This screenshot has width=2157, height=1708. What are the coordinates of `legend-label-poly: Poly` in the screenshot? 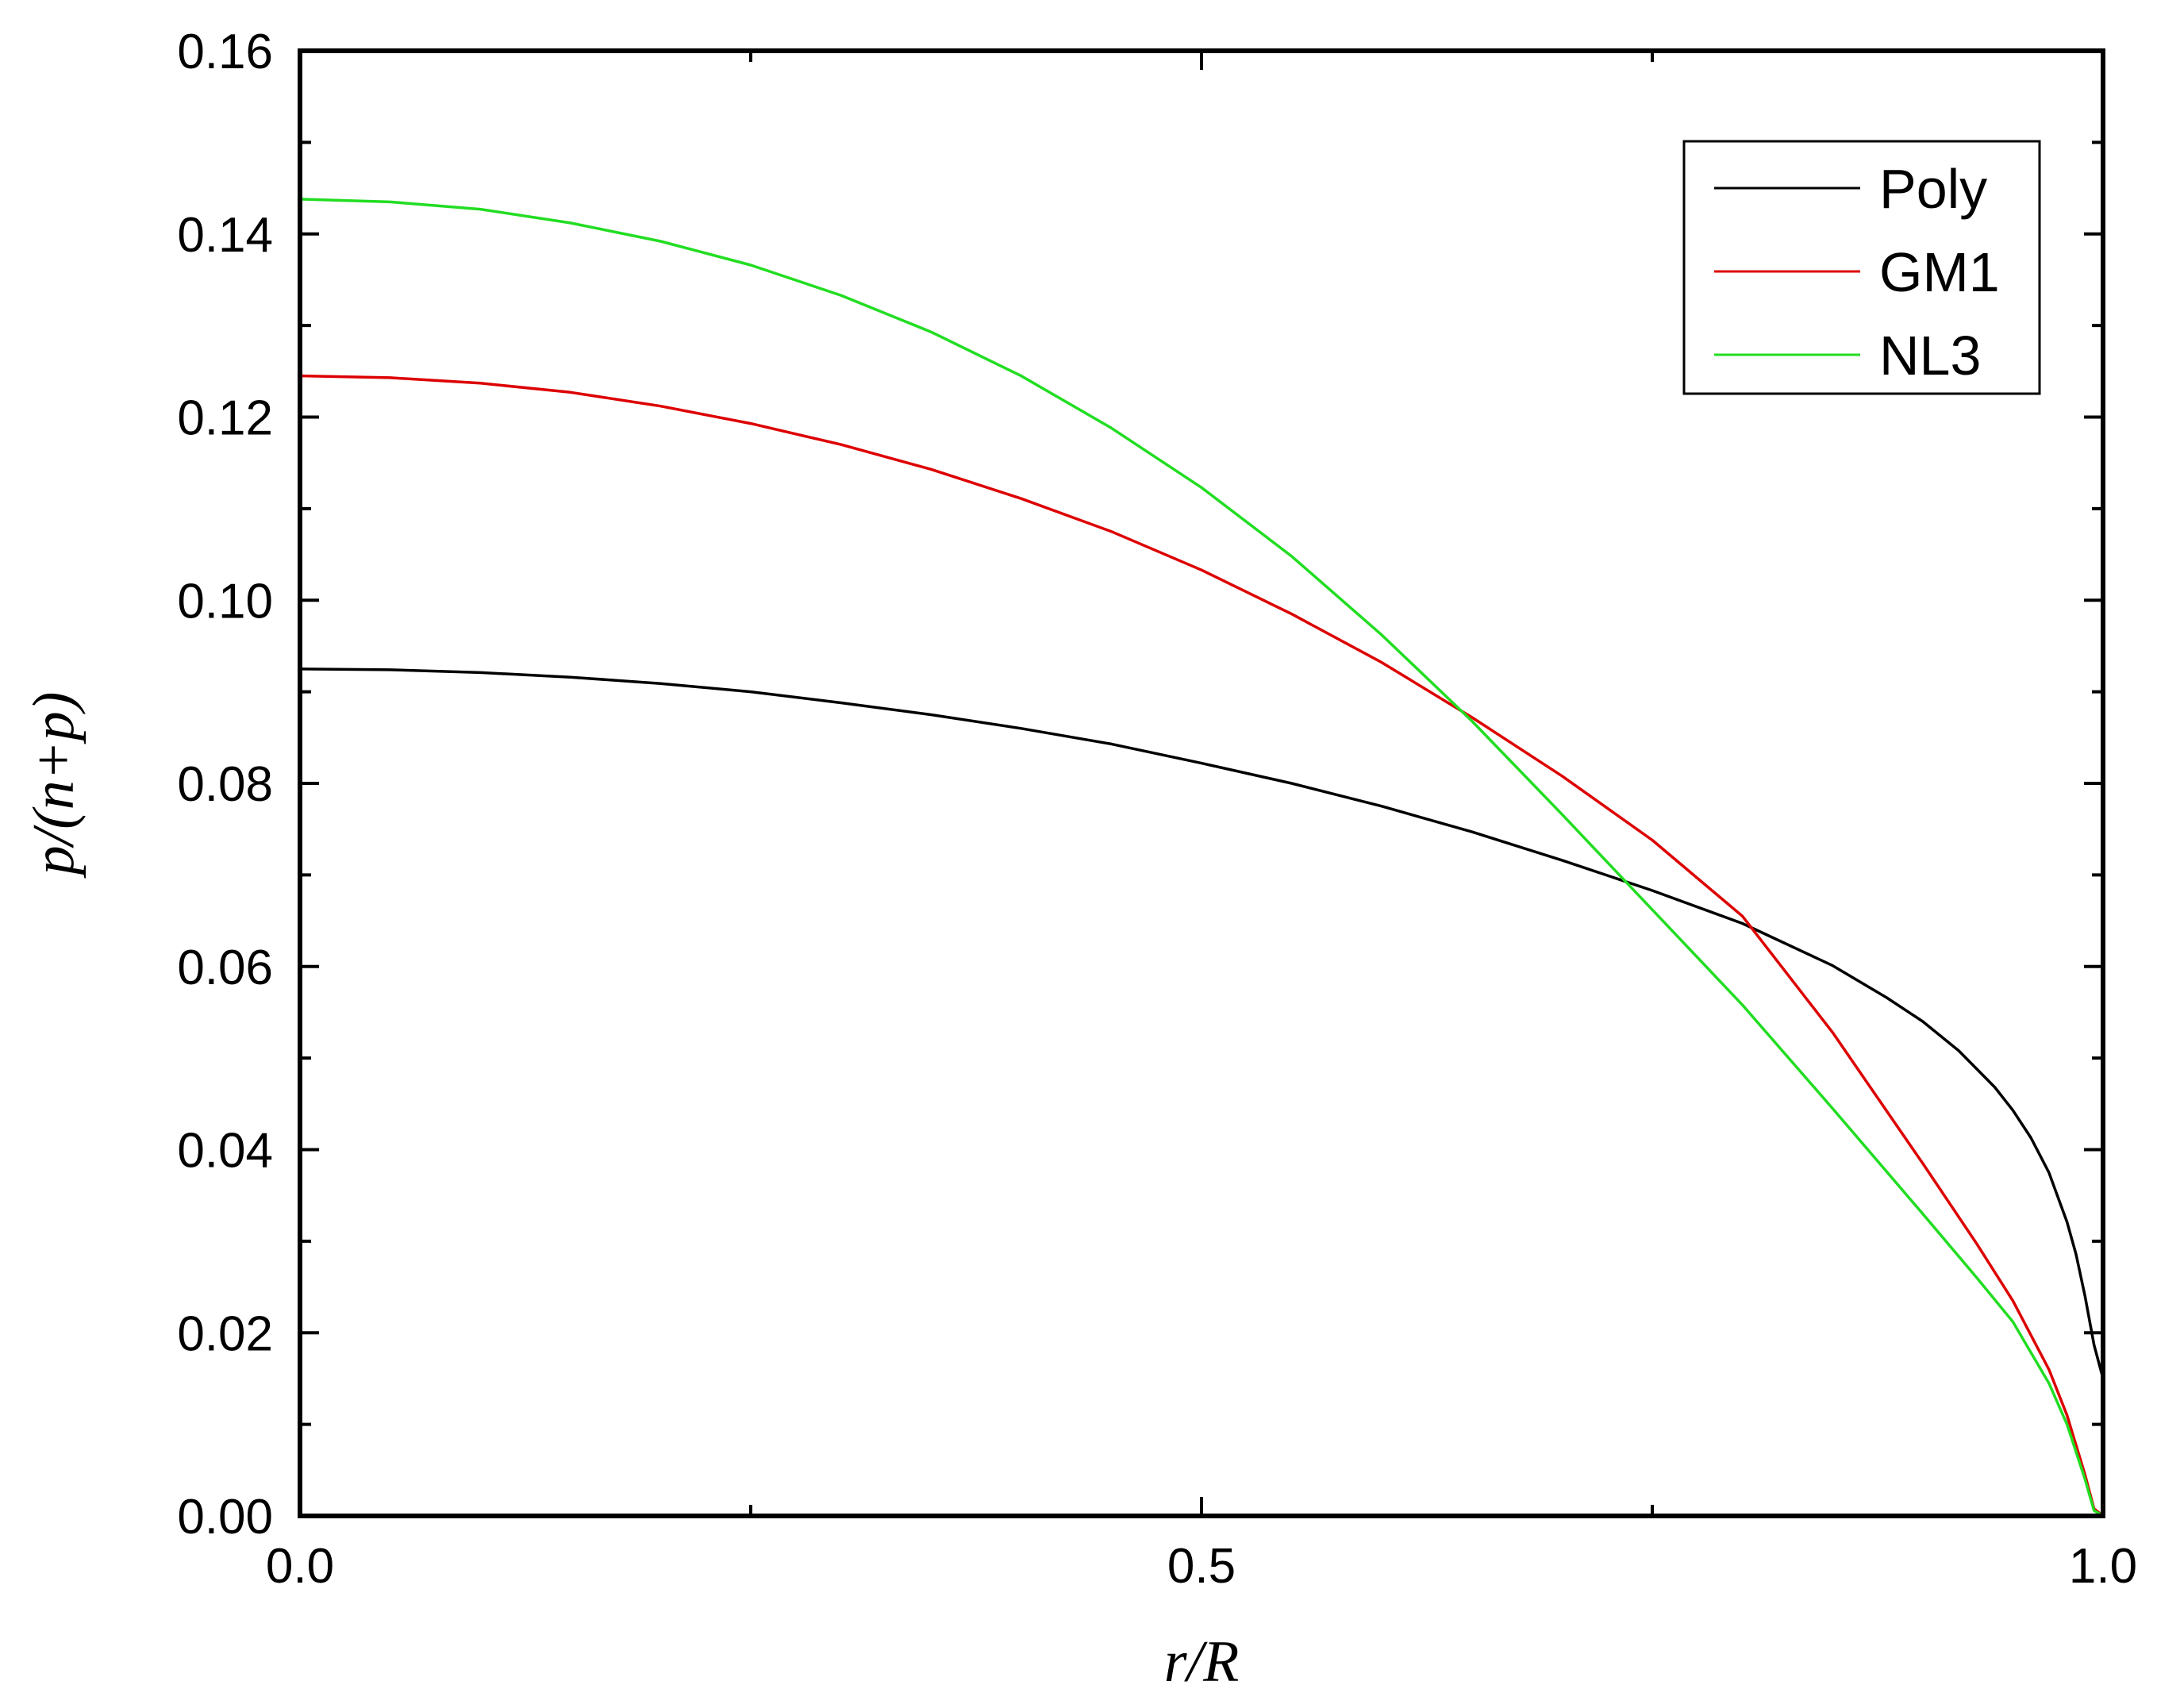 It's located at (1933, 189).